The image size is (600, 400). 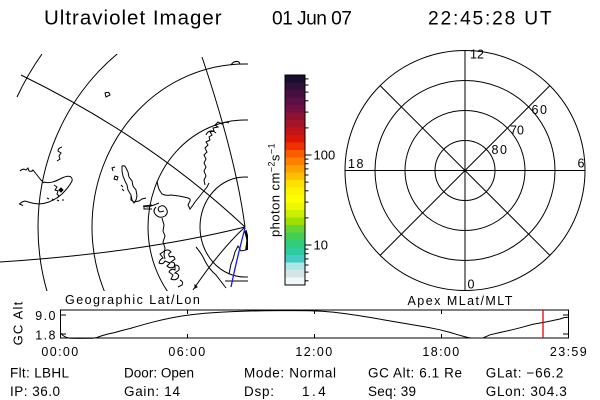 What do you see at coordinates (525, 373) in the screenshot?
I see `svg-text: GLat: −66.2` at bounding box center [525, 373].